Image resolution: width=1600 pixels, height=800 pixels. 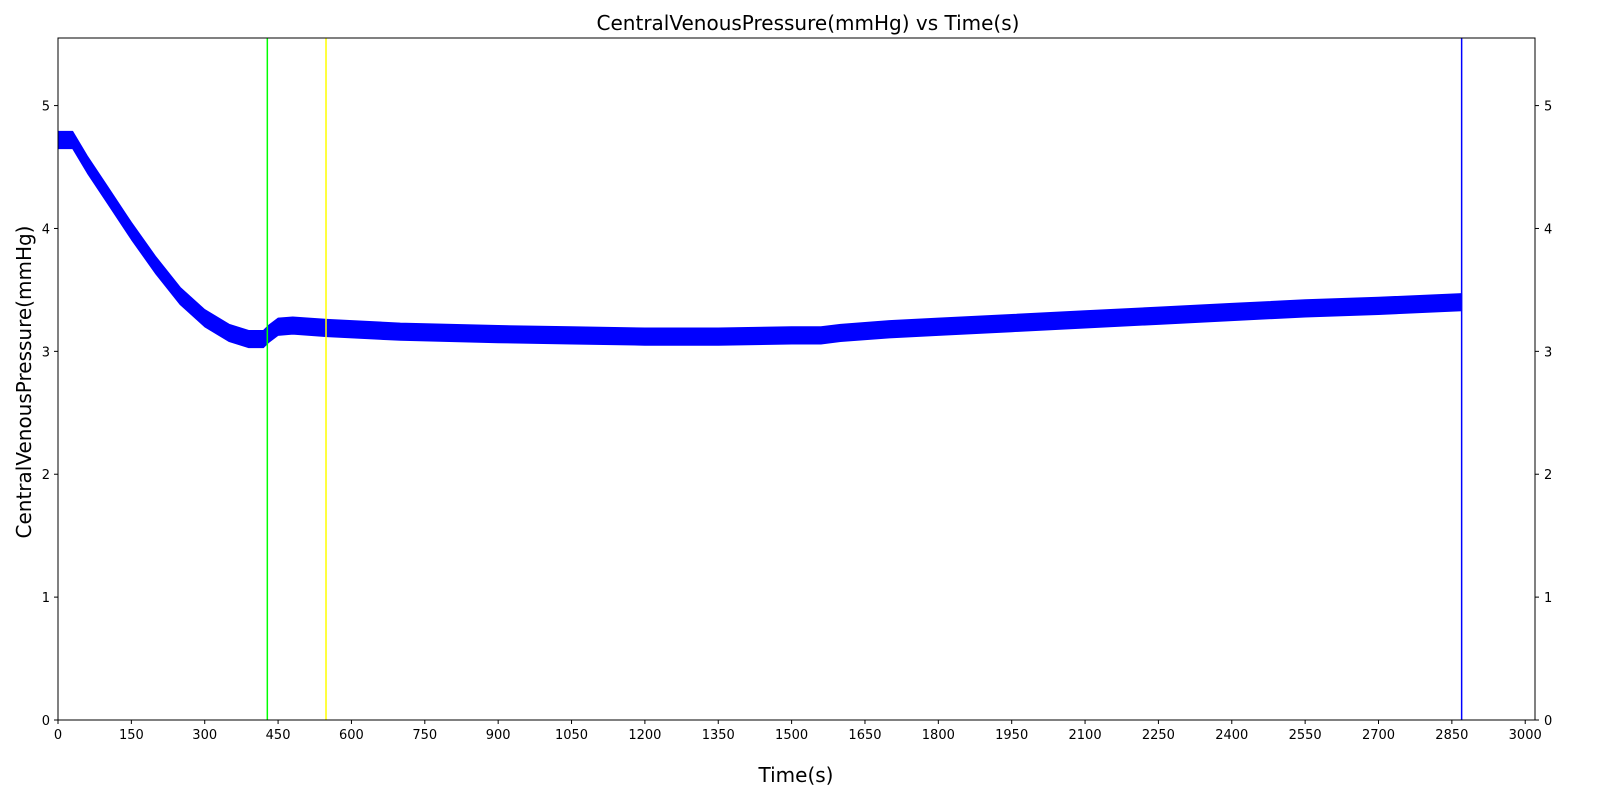 What do you see at coordinates (791, 735) in the screenshot?
I see `x-tick-label: 1500` at bounding box center [791, 735].